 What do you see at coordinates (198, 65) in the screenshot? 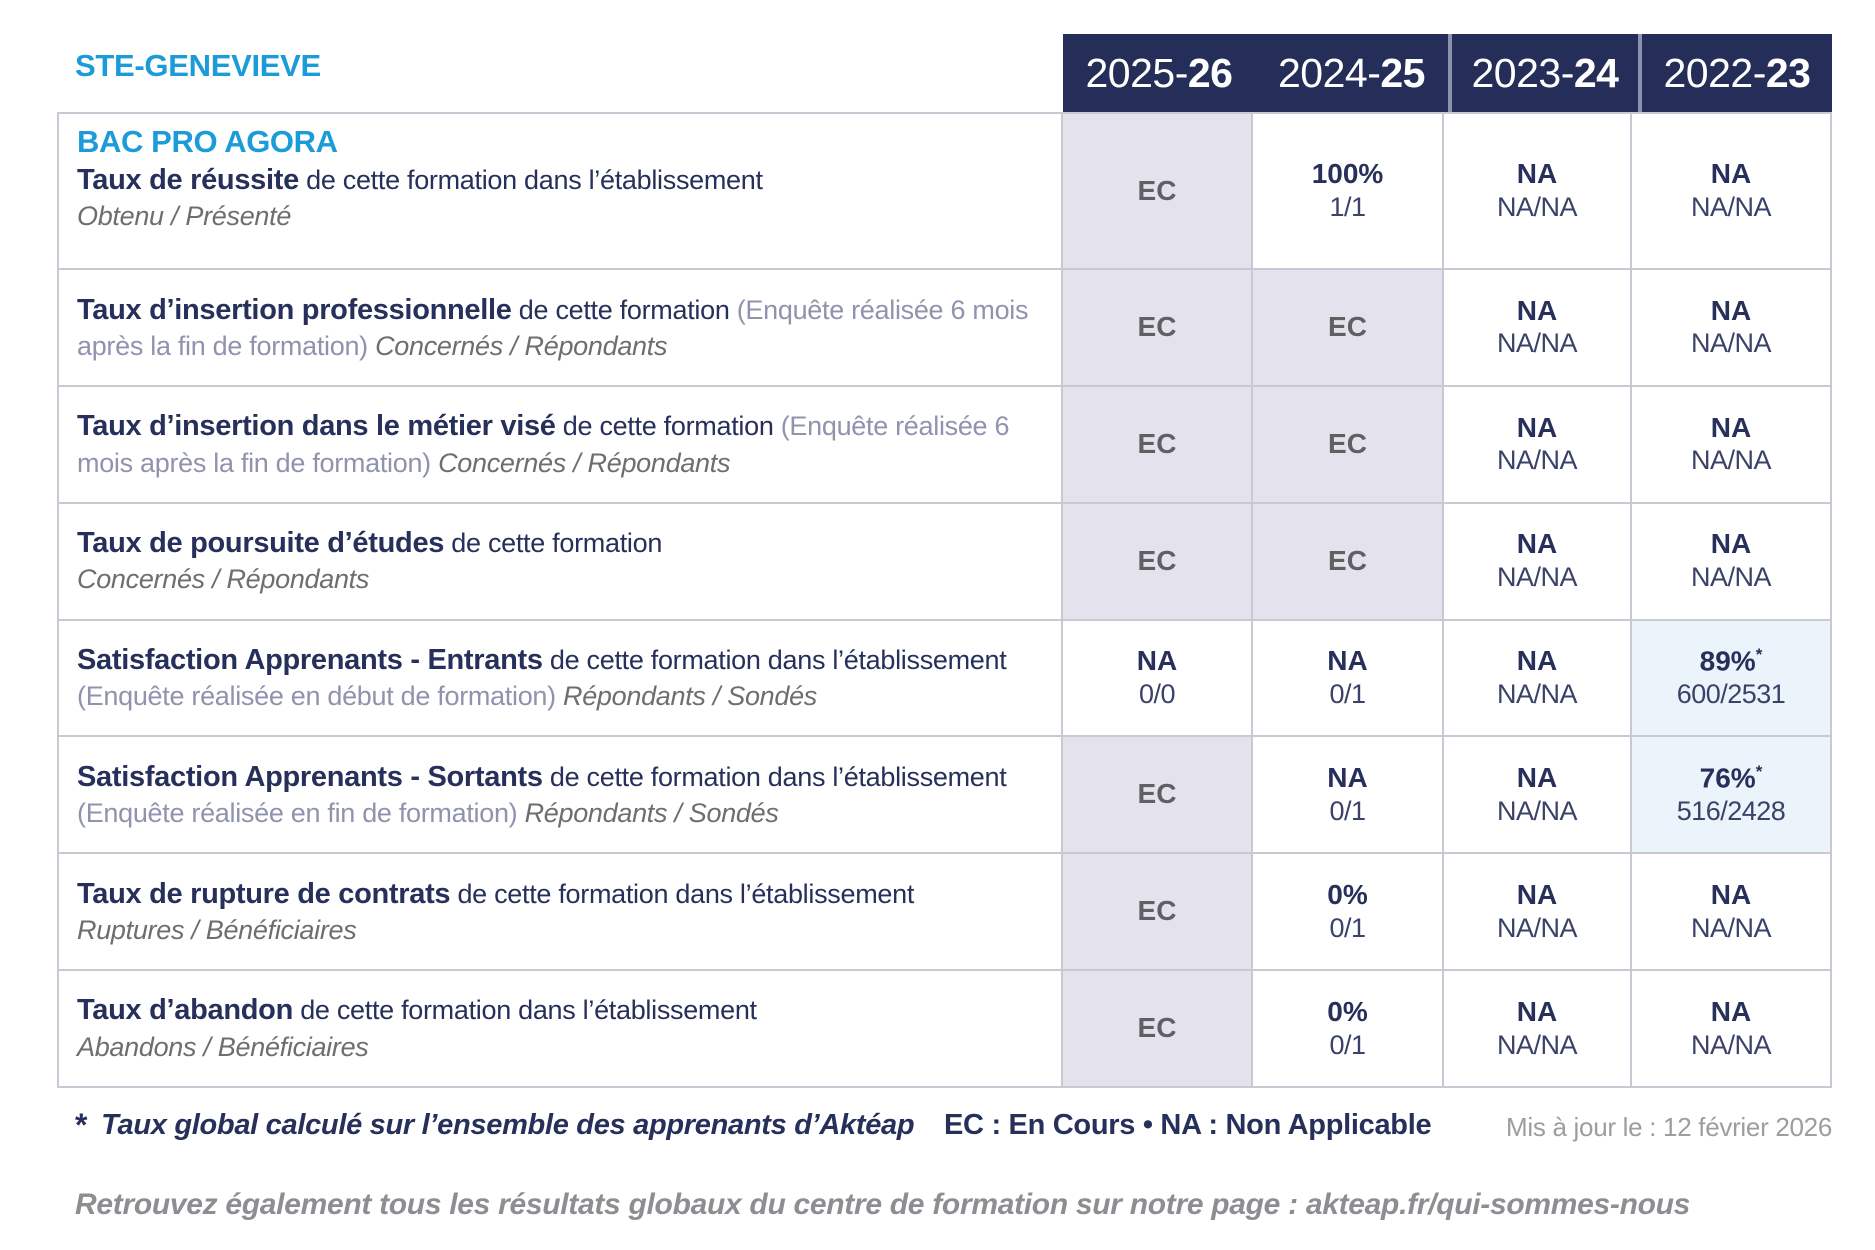
I see `site-title: STE-GENEVIEVE` at bounding box center [198, 65].